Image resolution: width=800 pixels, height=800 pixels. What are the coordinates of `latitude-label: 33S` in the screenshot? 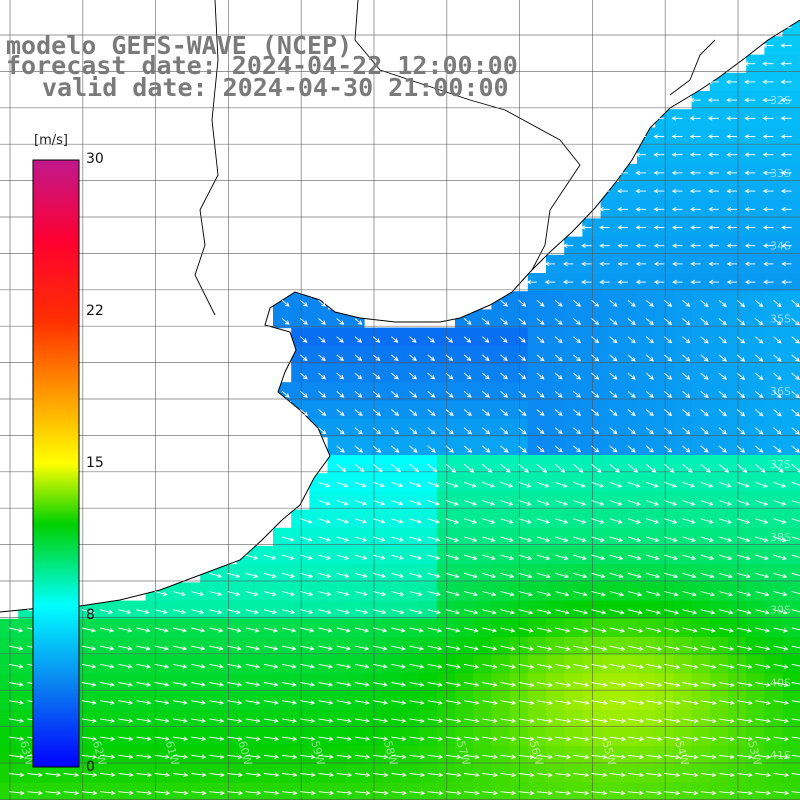 It's located at (780, 173).